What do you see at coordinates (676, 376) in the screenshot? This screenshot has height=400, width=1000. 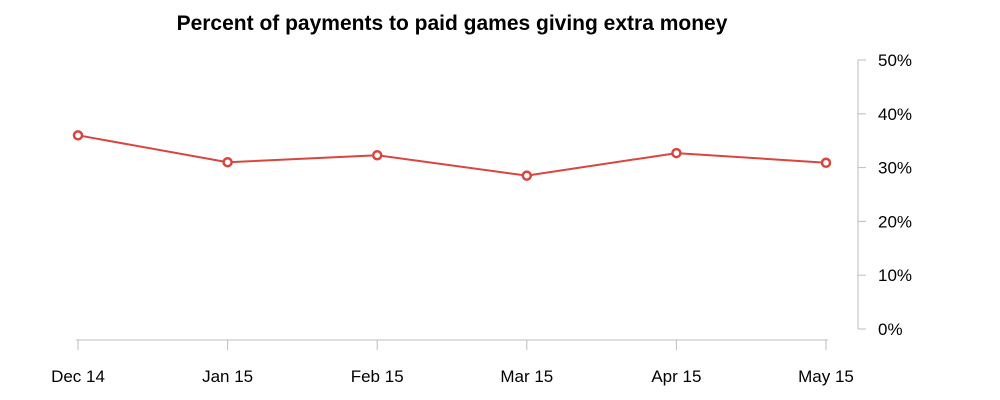 I see `x-tick-label: Apr 15` at bounding box center [676, 376].